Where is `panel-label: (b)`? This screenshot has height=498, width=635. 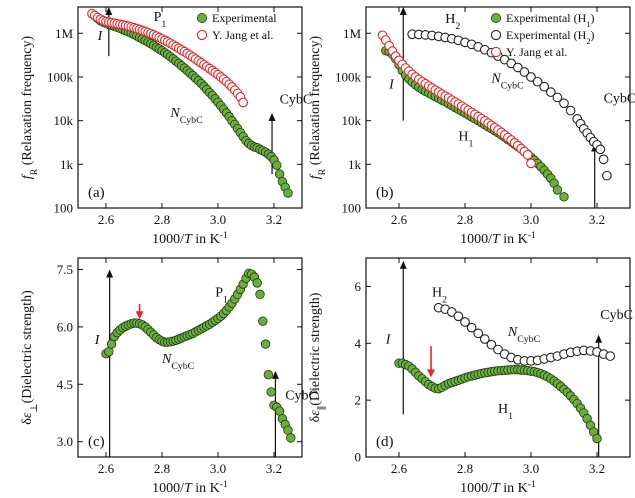 panel-label: (b) is located at coordinates (385, 193).